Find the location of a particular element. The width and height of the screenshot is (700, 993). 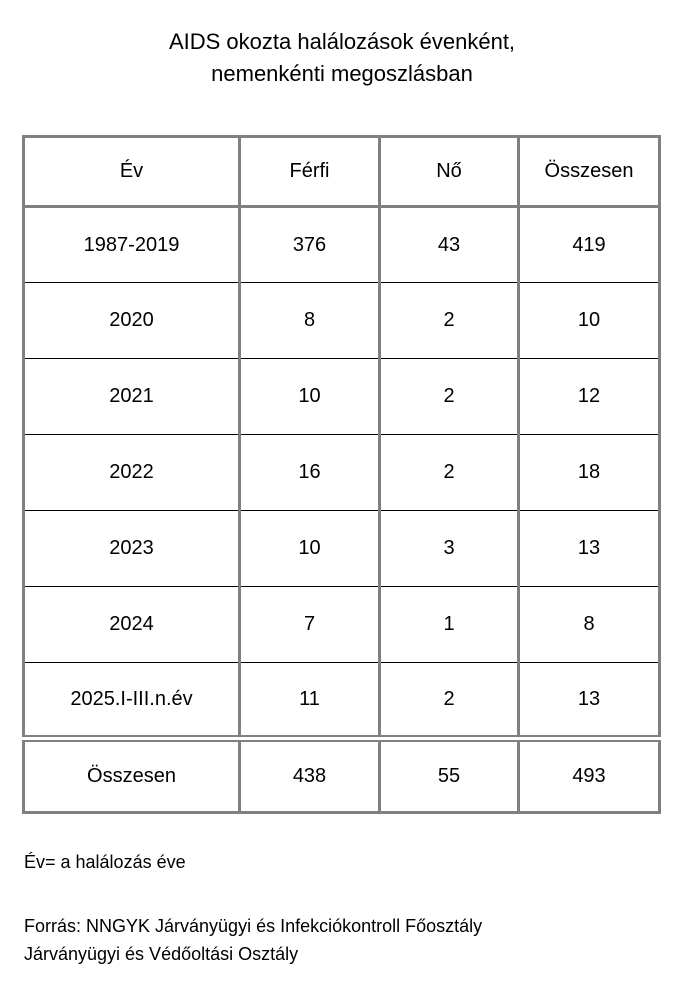

table-total-row: Összesen 438 55 493 is located at coordinates (341, 774).